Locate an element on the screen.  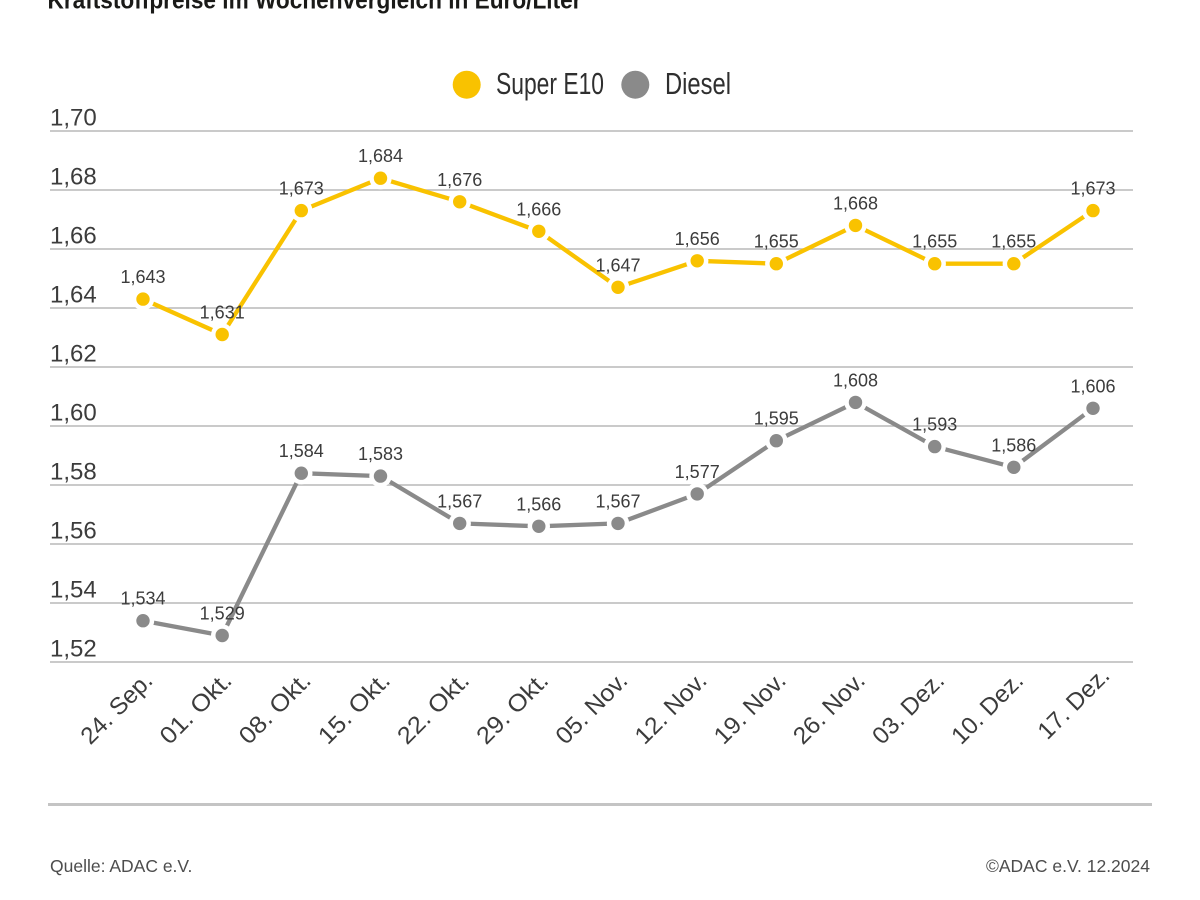
svg-text: 1,647 is located at coordinates (617, 265).